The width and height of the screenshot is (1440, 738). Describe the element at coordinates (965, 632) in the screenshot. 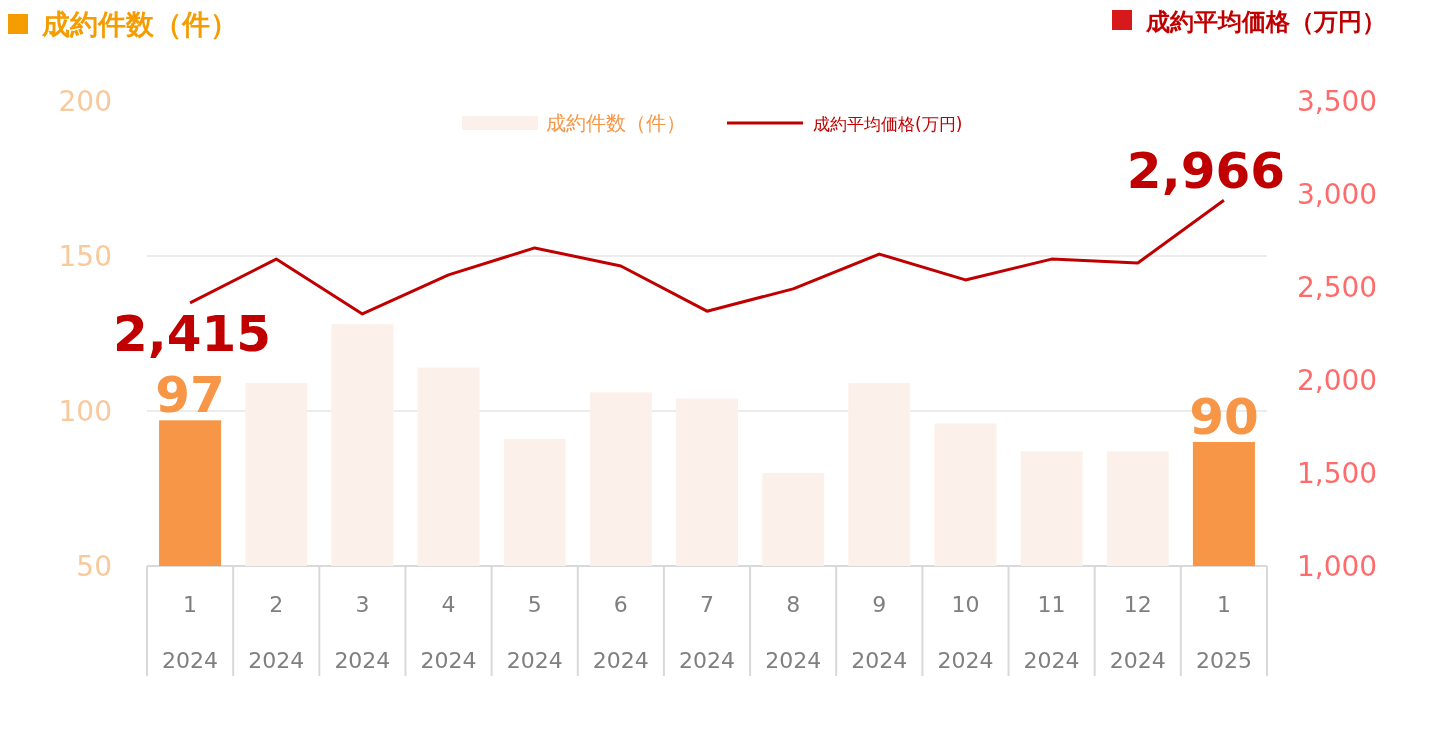

I see `category-label: 10 2024` at that location.